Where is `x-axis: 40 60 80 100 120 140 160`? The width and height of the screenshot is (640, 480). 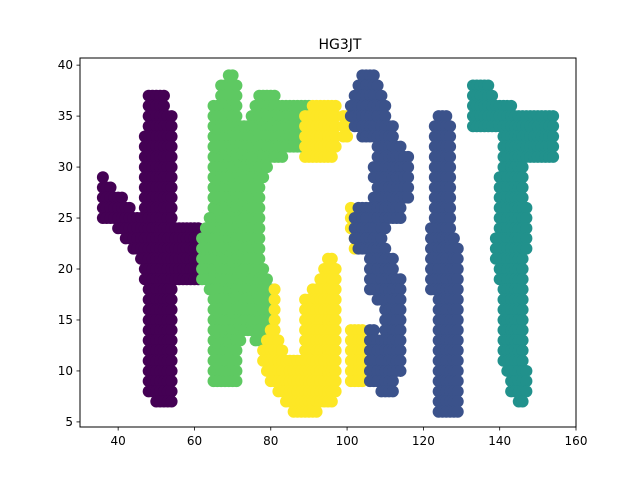
x-axis: 40 60 80 100 120 140 160 is located at coordinates (349, 437).